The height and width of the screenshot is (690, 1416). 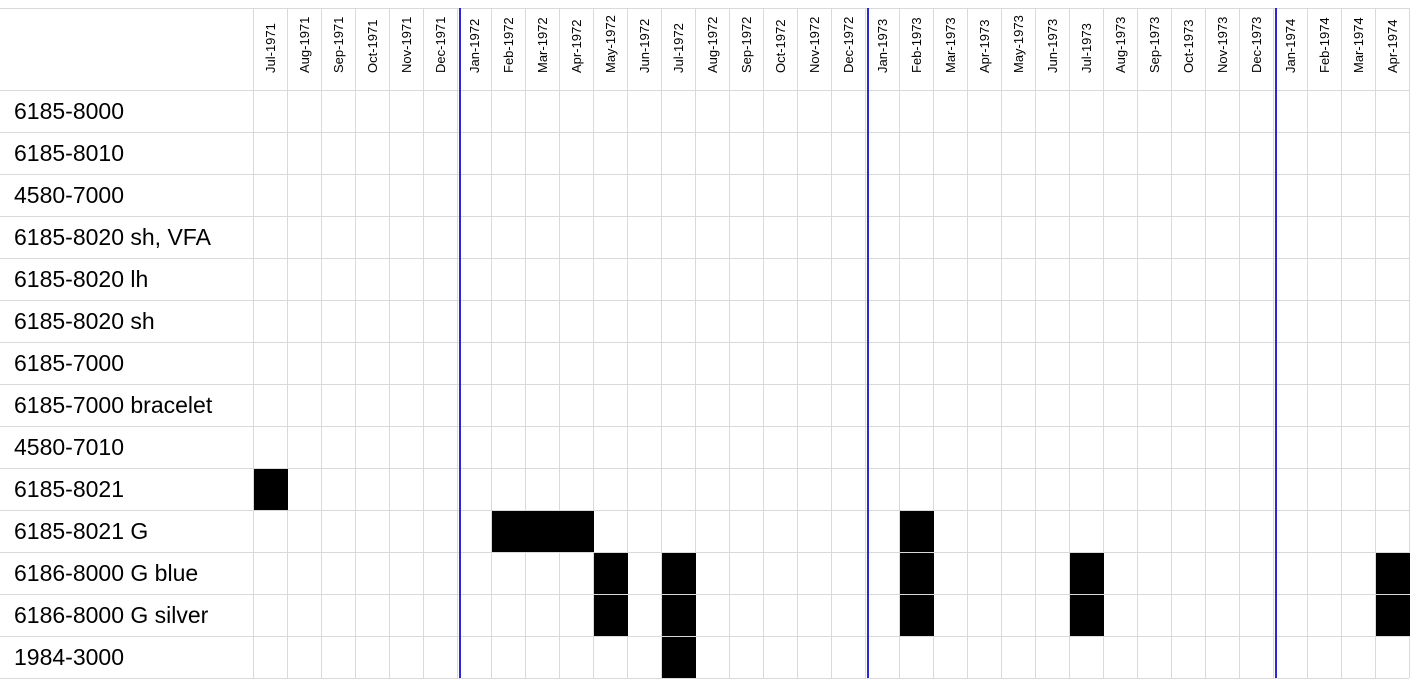 What do you see at coordinates (644, 46) in the screenshot?
I see `column-header: Jun-1972` at bounding box center [644, 46].